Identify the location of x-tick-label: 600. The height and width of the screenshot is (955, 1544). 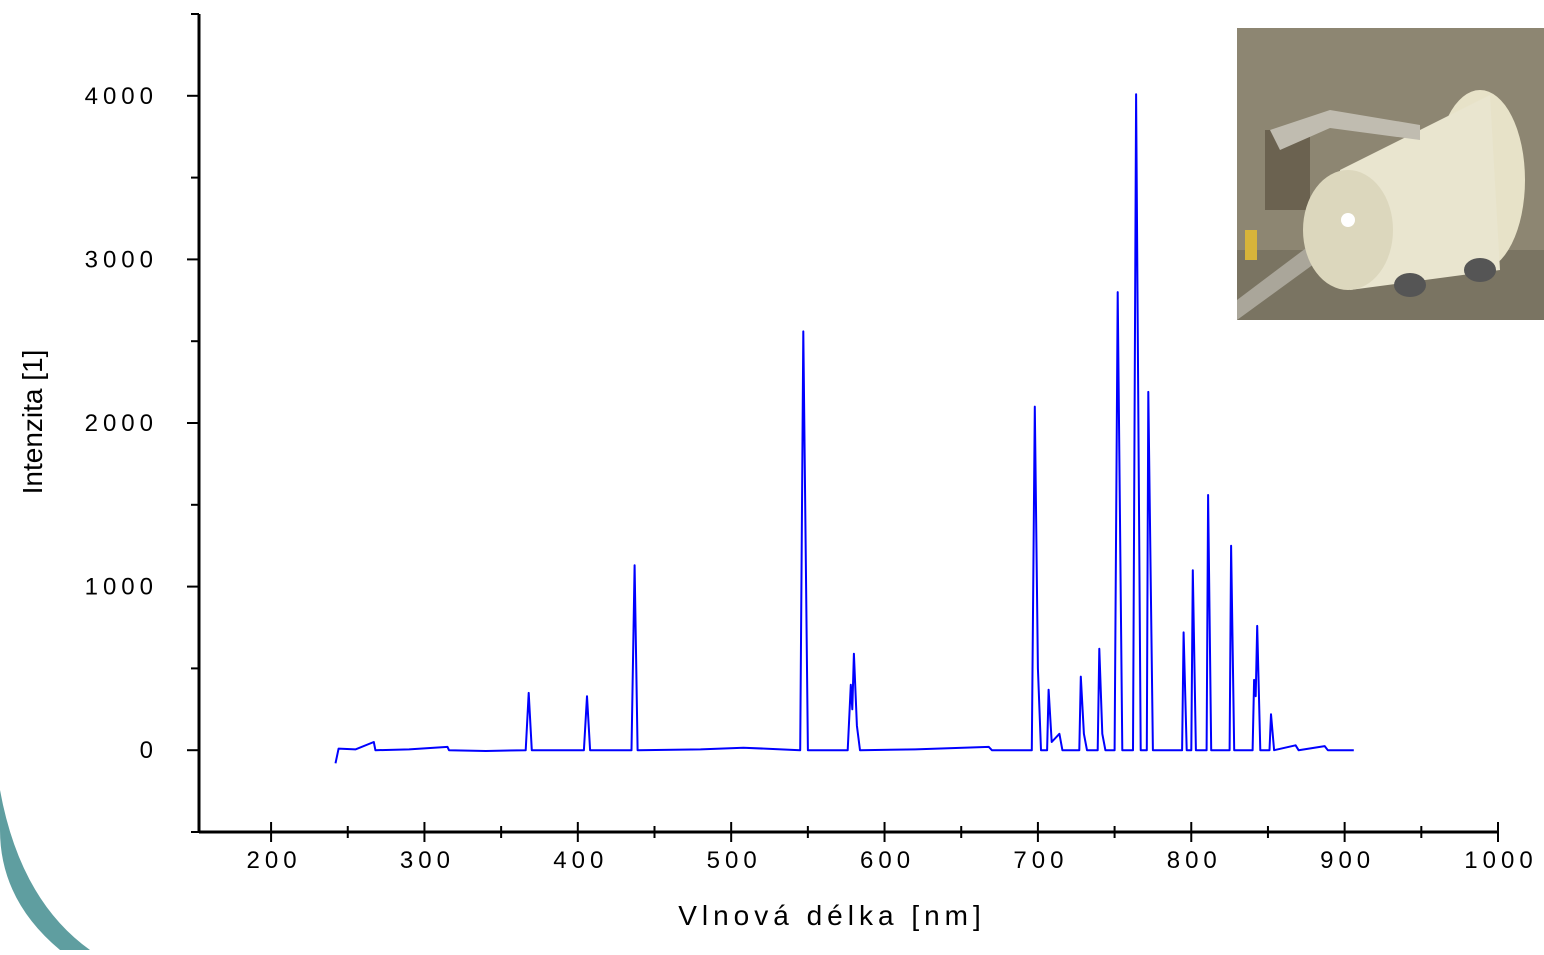
(887, 860).